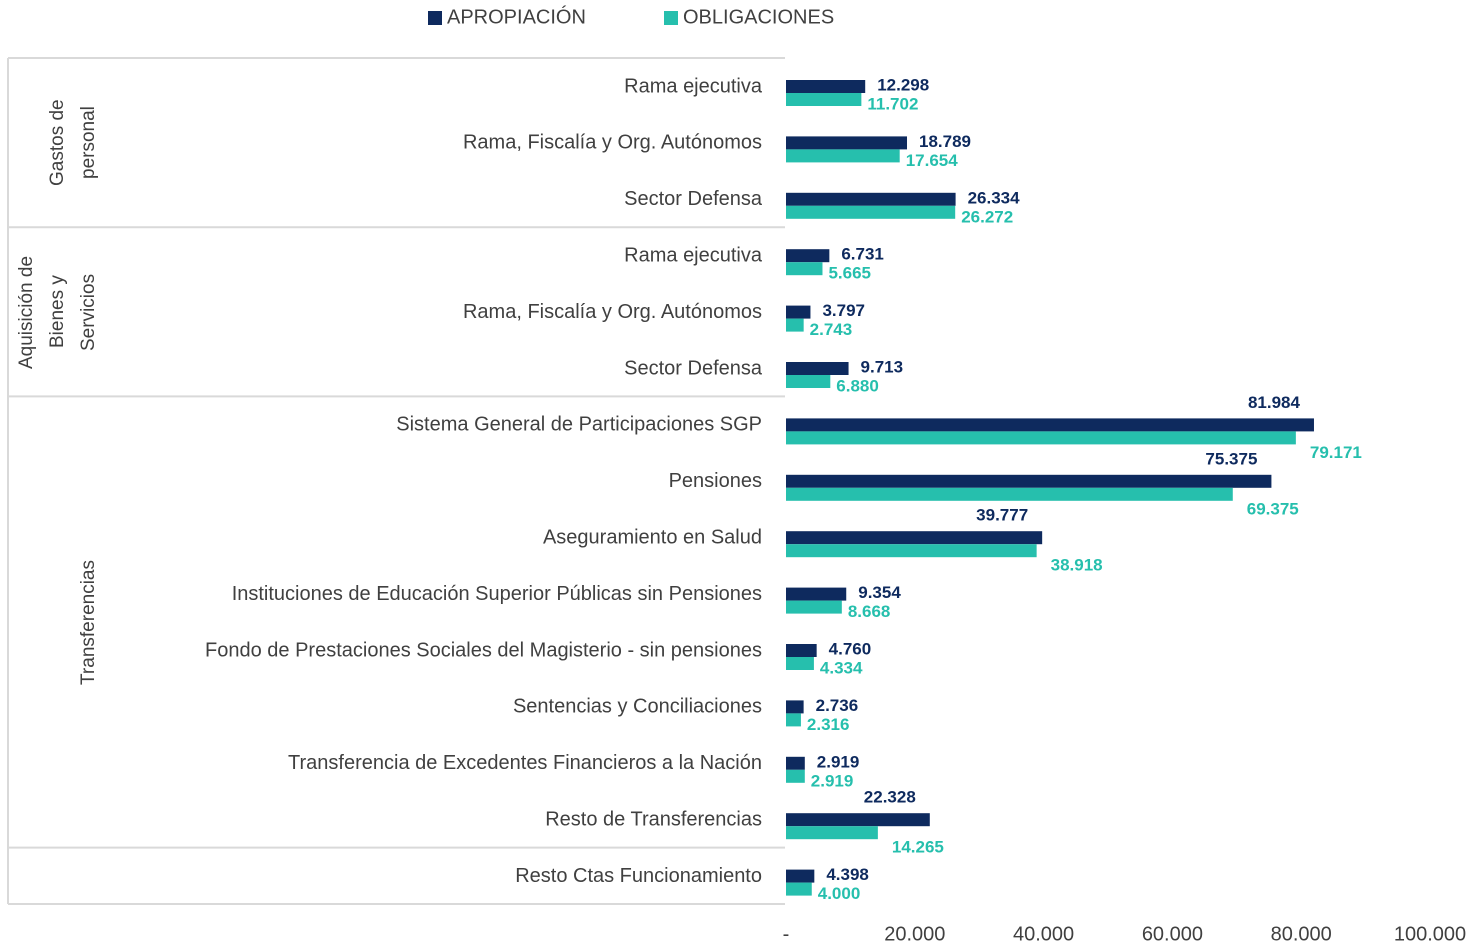 The width and height of the screenshot is (1473, 945). What do you see at coordinates (1430, 934) in the screenshot?
I see `x-tick-label: 100.000` at bounding box center [1430, 934].